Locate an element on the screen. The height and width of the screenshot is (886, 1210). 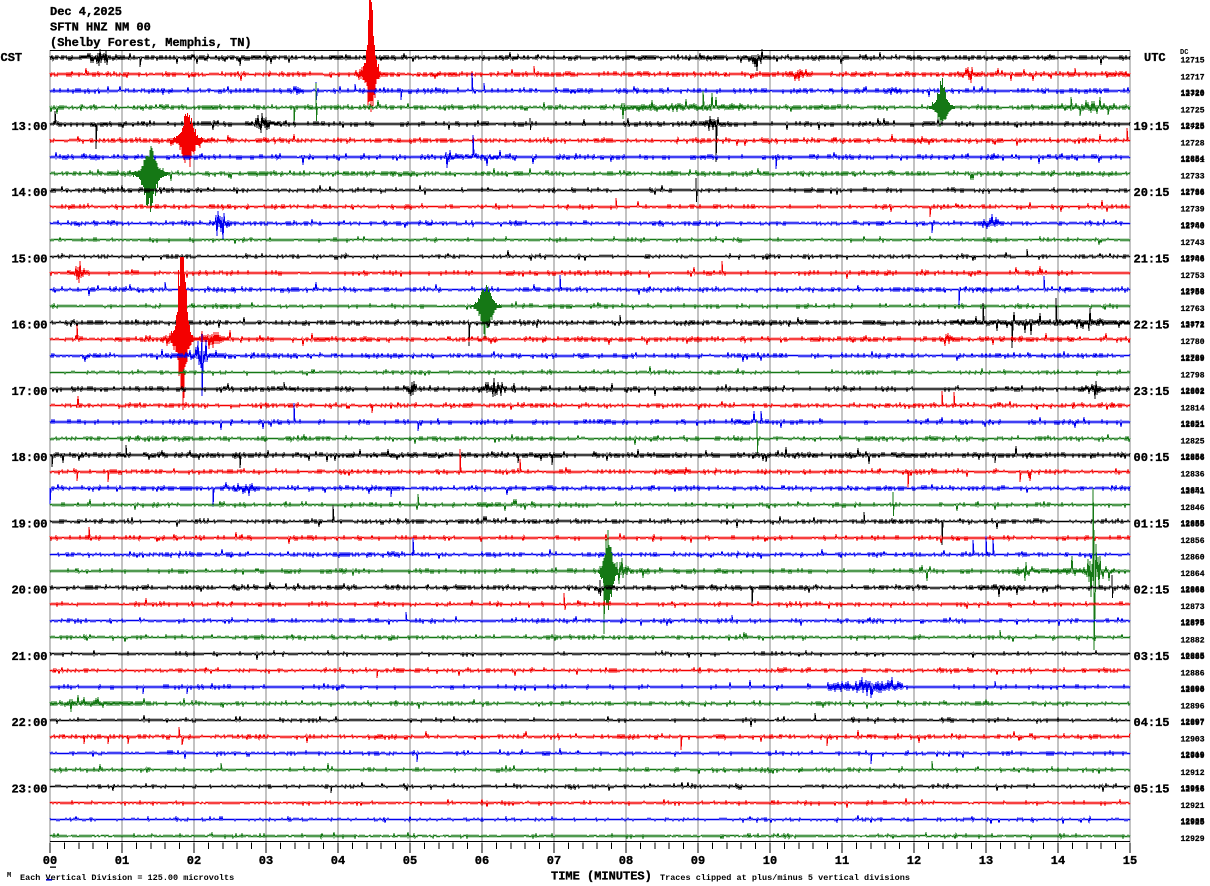
svg-text: CST is located at coordinates (12, 58).